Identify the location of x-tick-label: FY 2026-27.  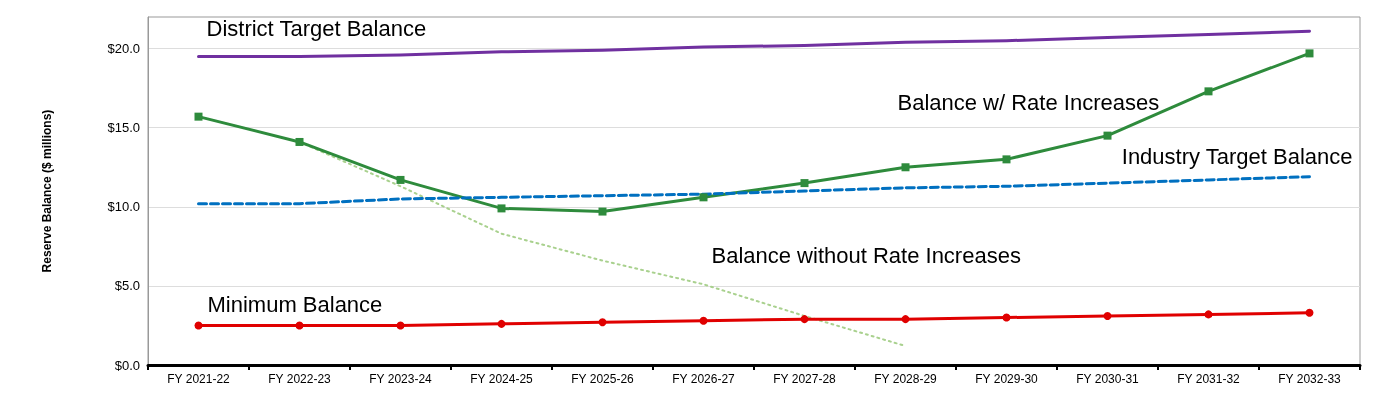
(704, 379).